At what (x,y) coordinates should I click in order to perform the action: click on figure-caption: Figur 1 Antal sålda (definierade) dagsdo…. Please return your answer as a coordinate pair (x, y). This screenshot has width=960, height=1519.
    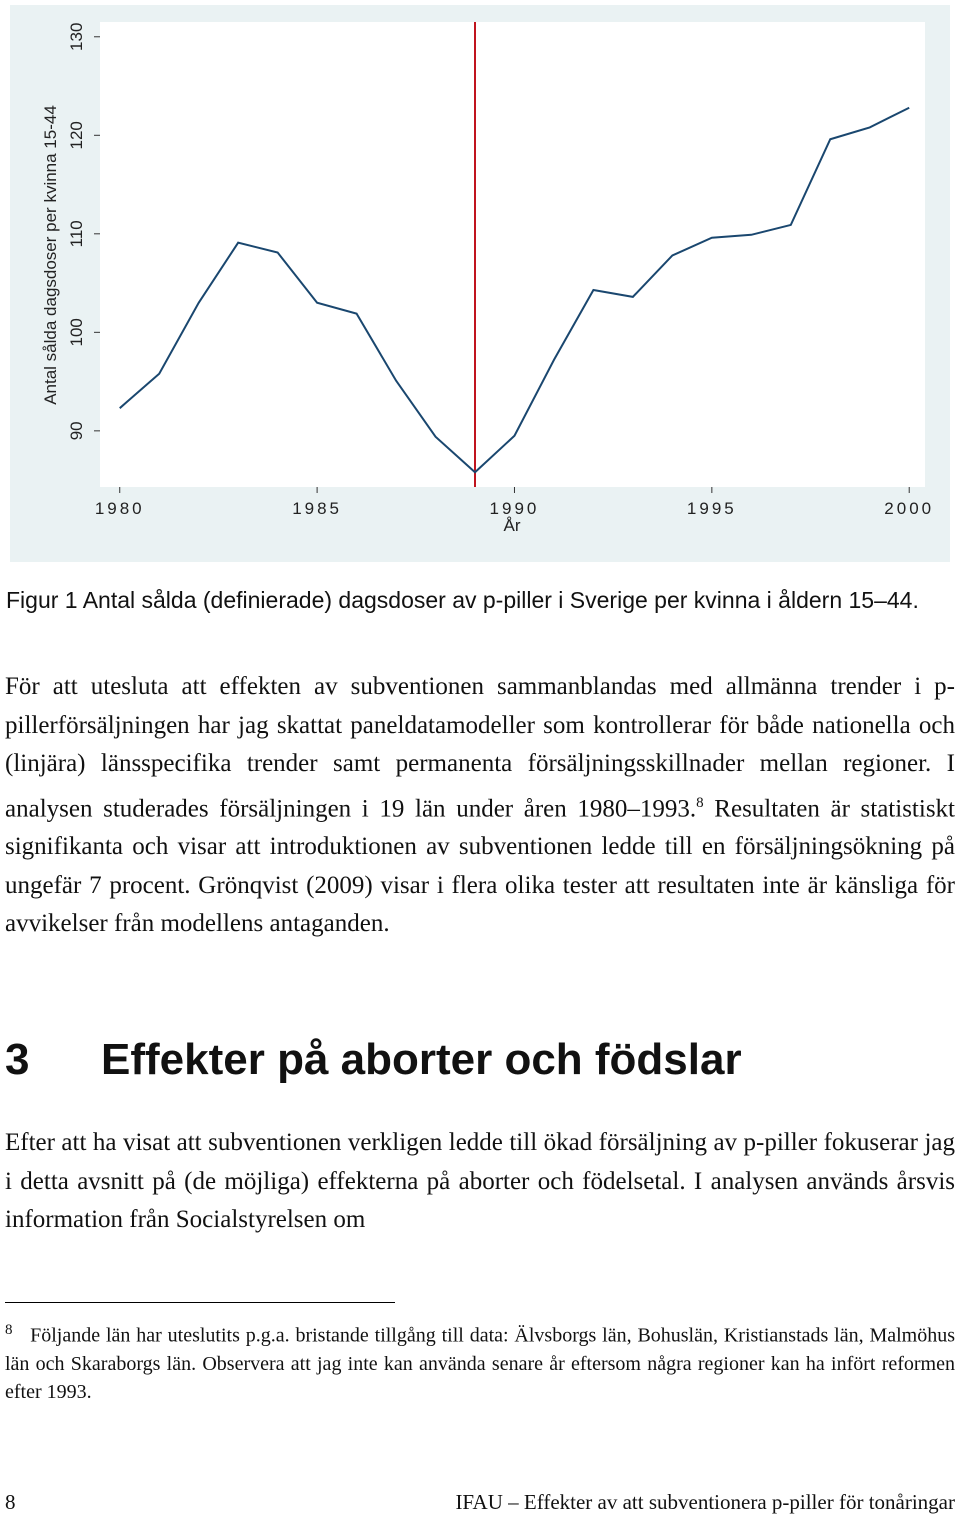
    Looking at the image, I should click on (462, 600).